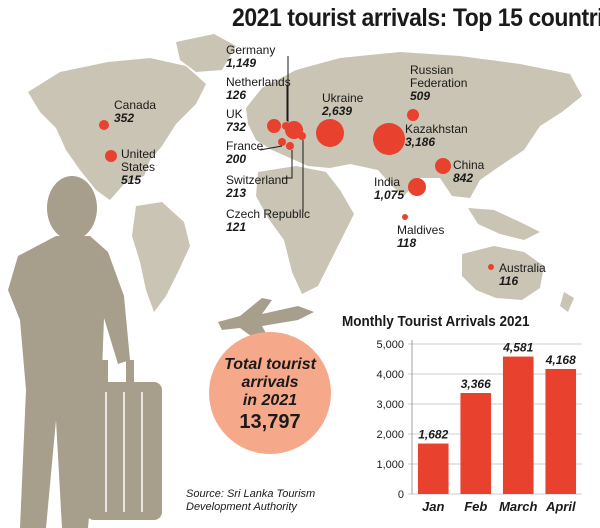 Image resolution: width=600 pixels, height=528 pixels. What do you see at coordinates (390, 465) in the screenshot?
I see `y-tick-label: 1,000` at bounding box center [390, 465].